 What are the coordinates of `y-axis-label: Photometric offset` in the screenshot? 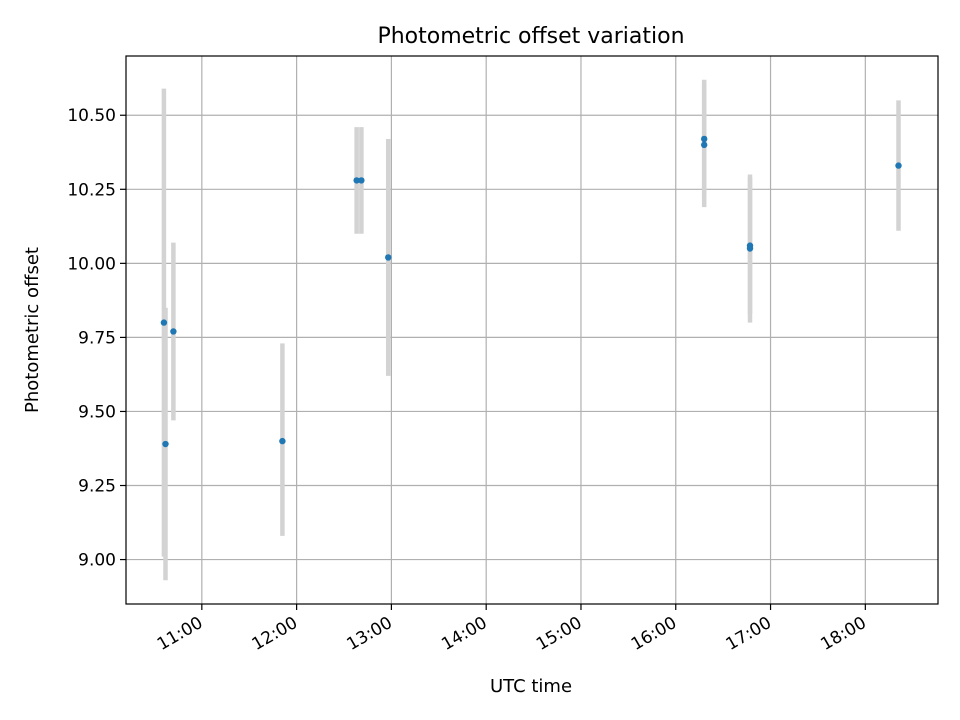 It's located at (32, 330).